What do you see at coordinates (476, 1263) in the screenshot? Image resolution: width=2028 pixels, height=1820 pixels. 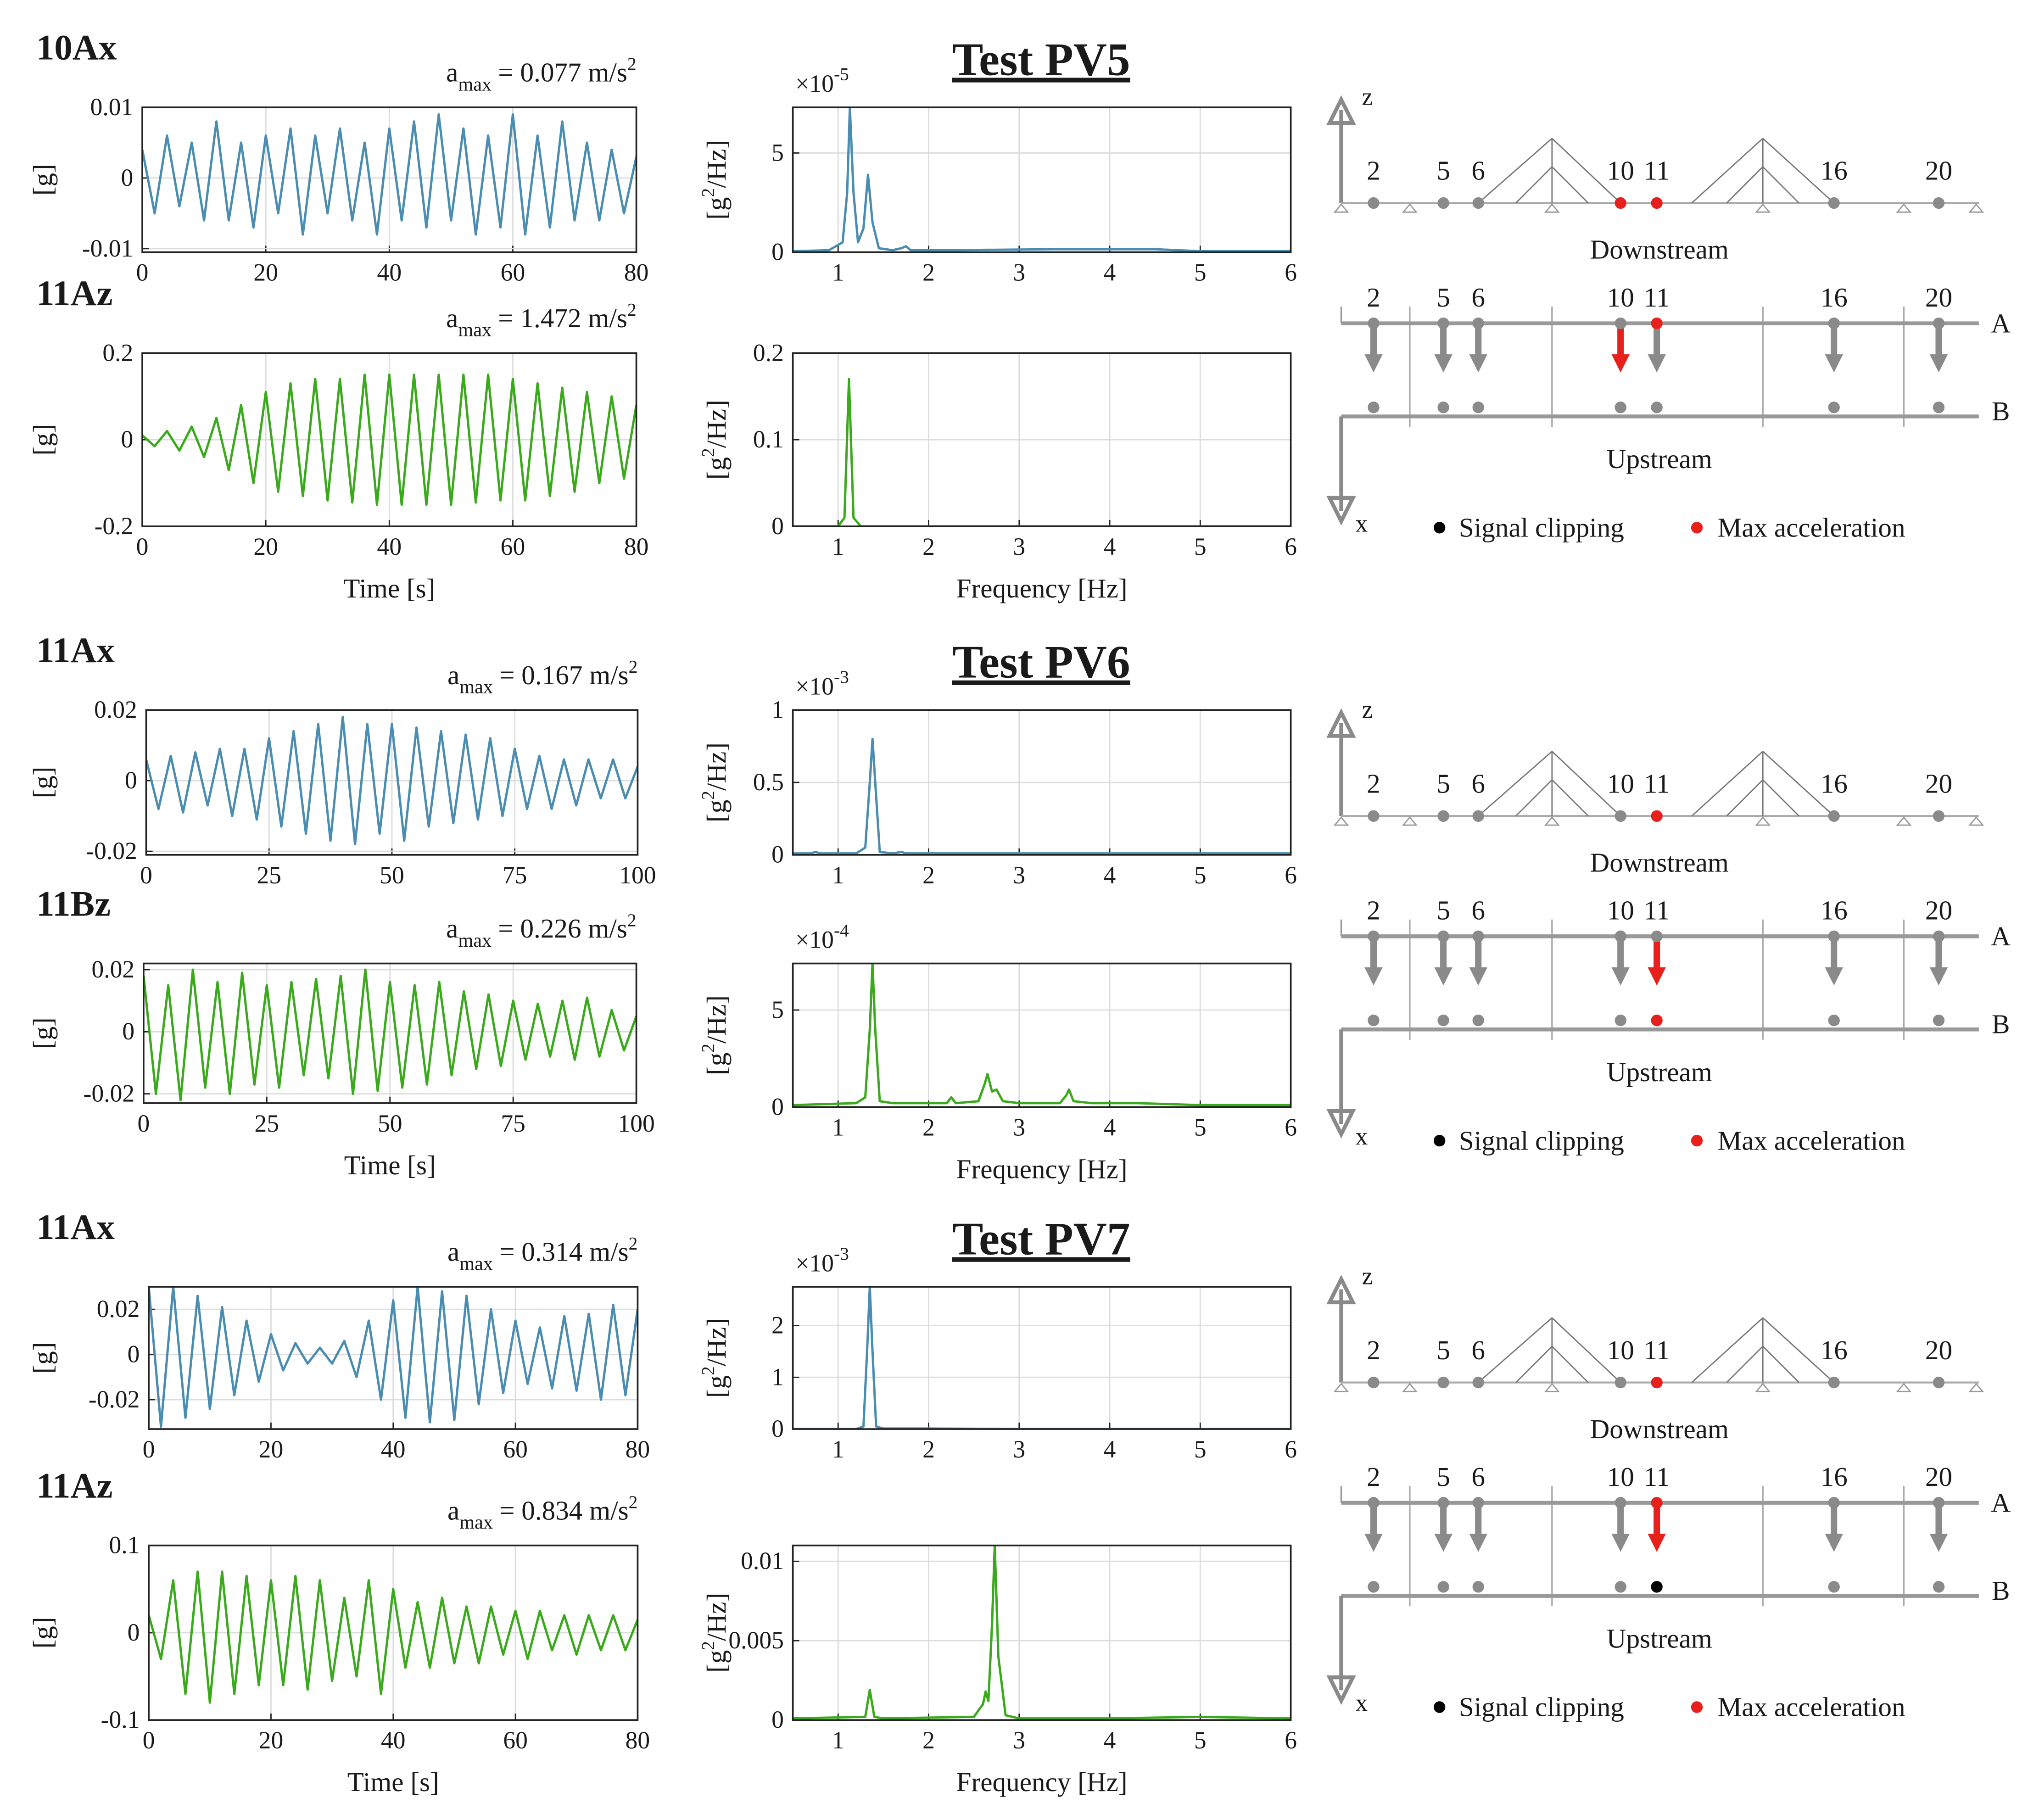 I see `annot-sub: max` at bounding box center [476, 1263].